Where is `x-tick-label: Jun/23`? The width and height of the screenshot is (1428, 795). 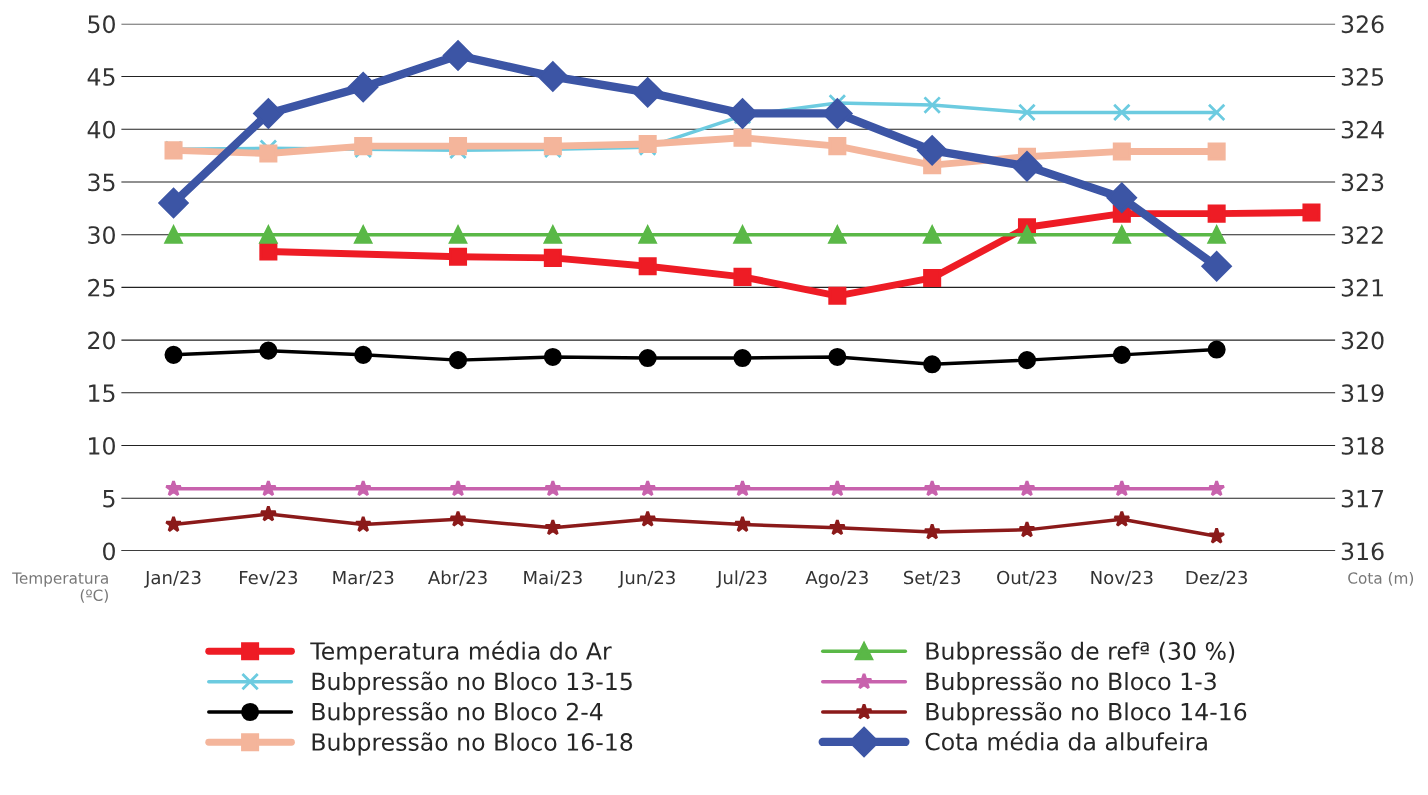 x-tick-label: Jun/23 is located at coordinates (646, 579).